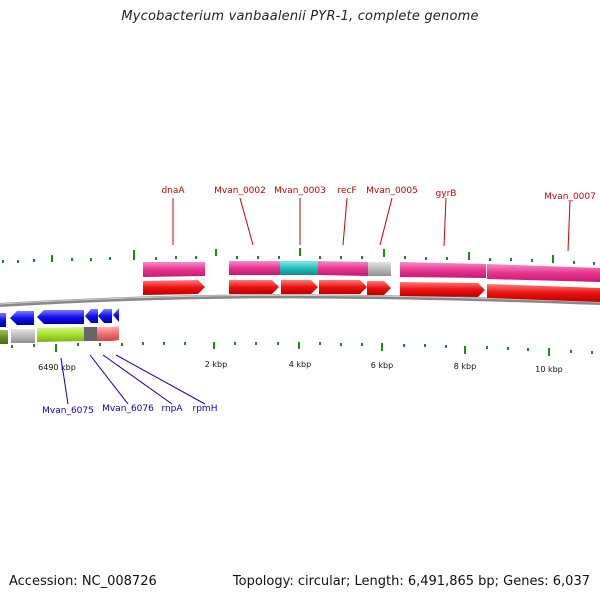  I want to click on forward-gene-track, so click(371, 271).